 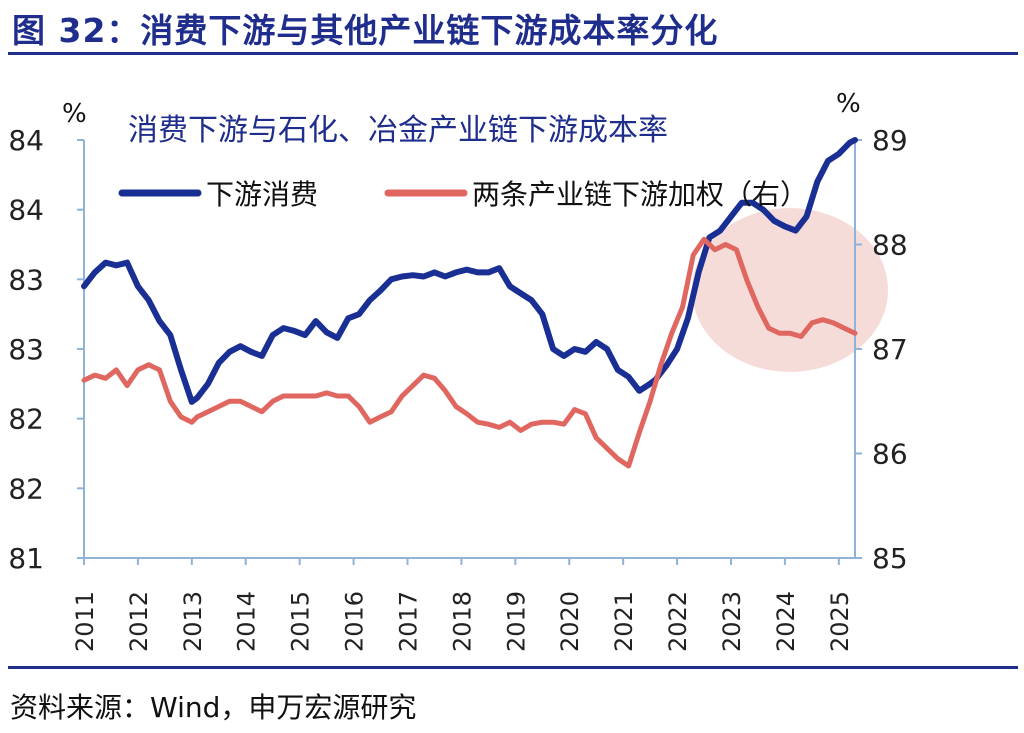 What do you see at coordinates (26, 558) in the screenshot?
I see `y-left-tick-label: 81` at bounding box center [26, 558].